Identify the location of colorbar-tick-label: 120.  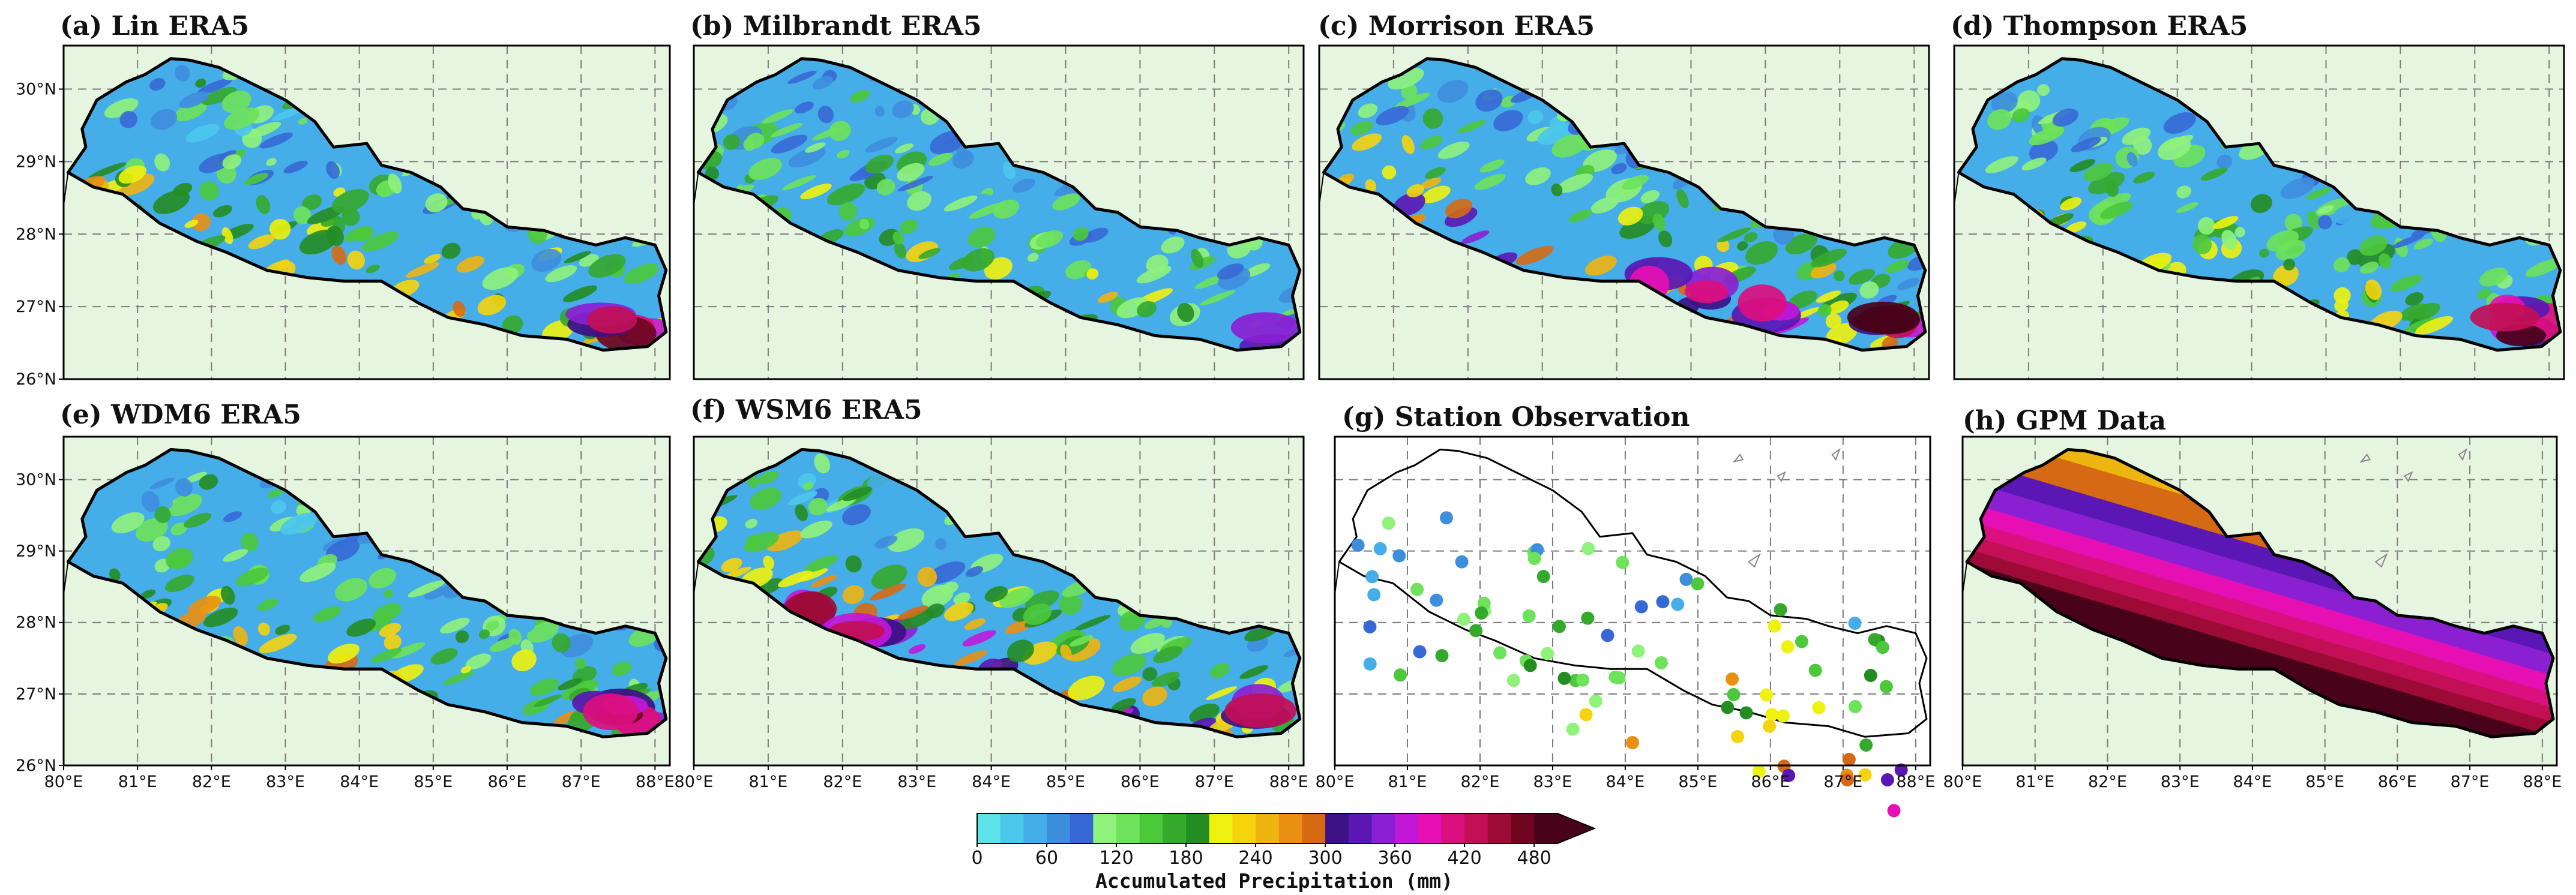
(1116, 858).